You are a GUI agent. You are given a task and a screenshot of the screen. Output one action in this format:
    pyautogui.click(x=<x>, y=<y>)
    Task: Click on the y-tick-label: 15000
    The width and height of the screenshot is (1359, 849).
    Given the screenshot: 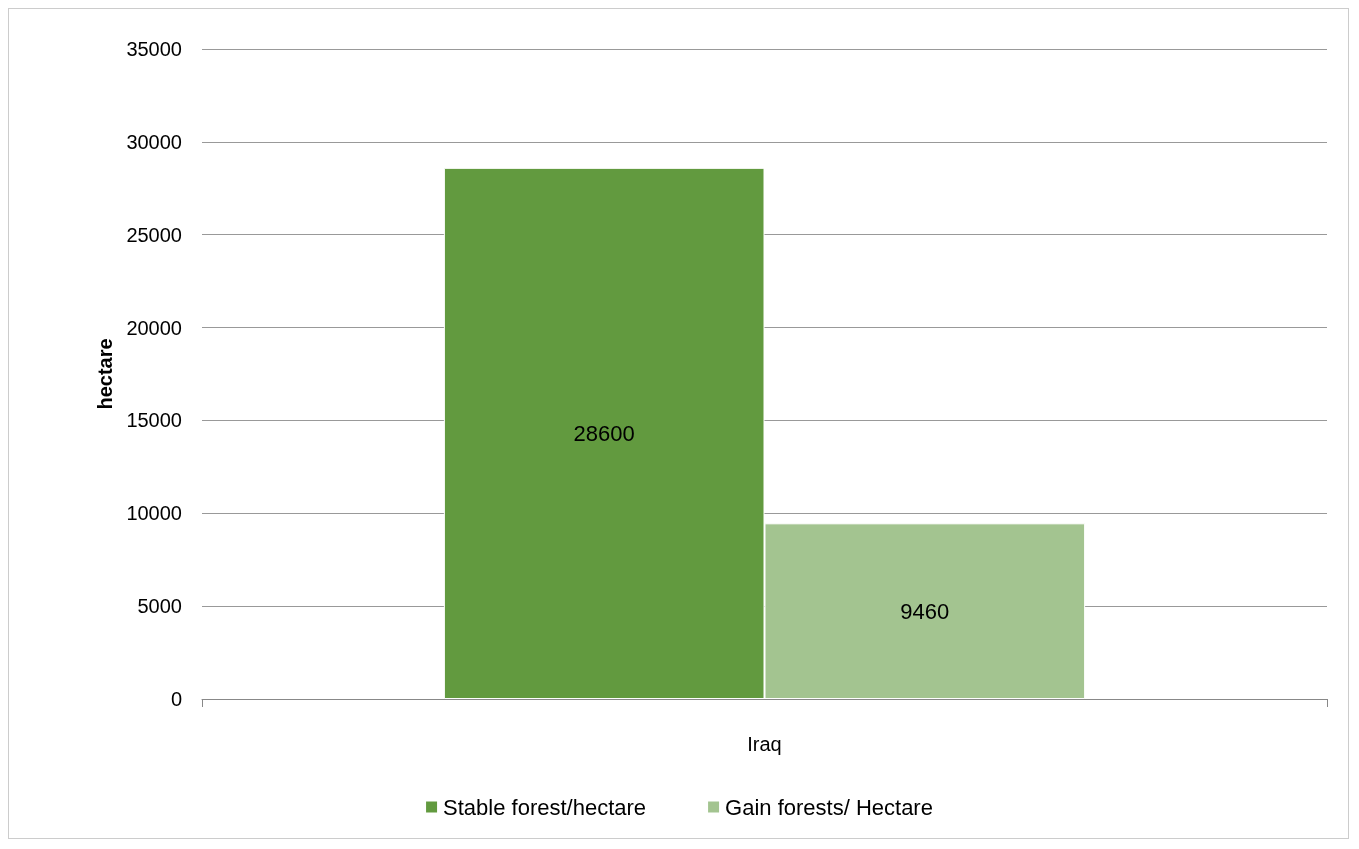 What is the action you would take?
    pyautogui.click(x=154, y=420)
    